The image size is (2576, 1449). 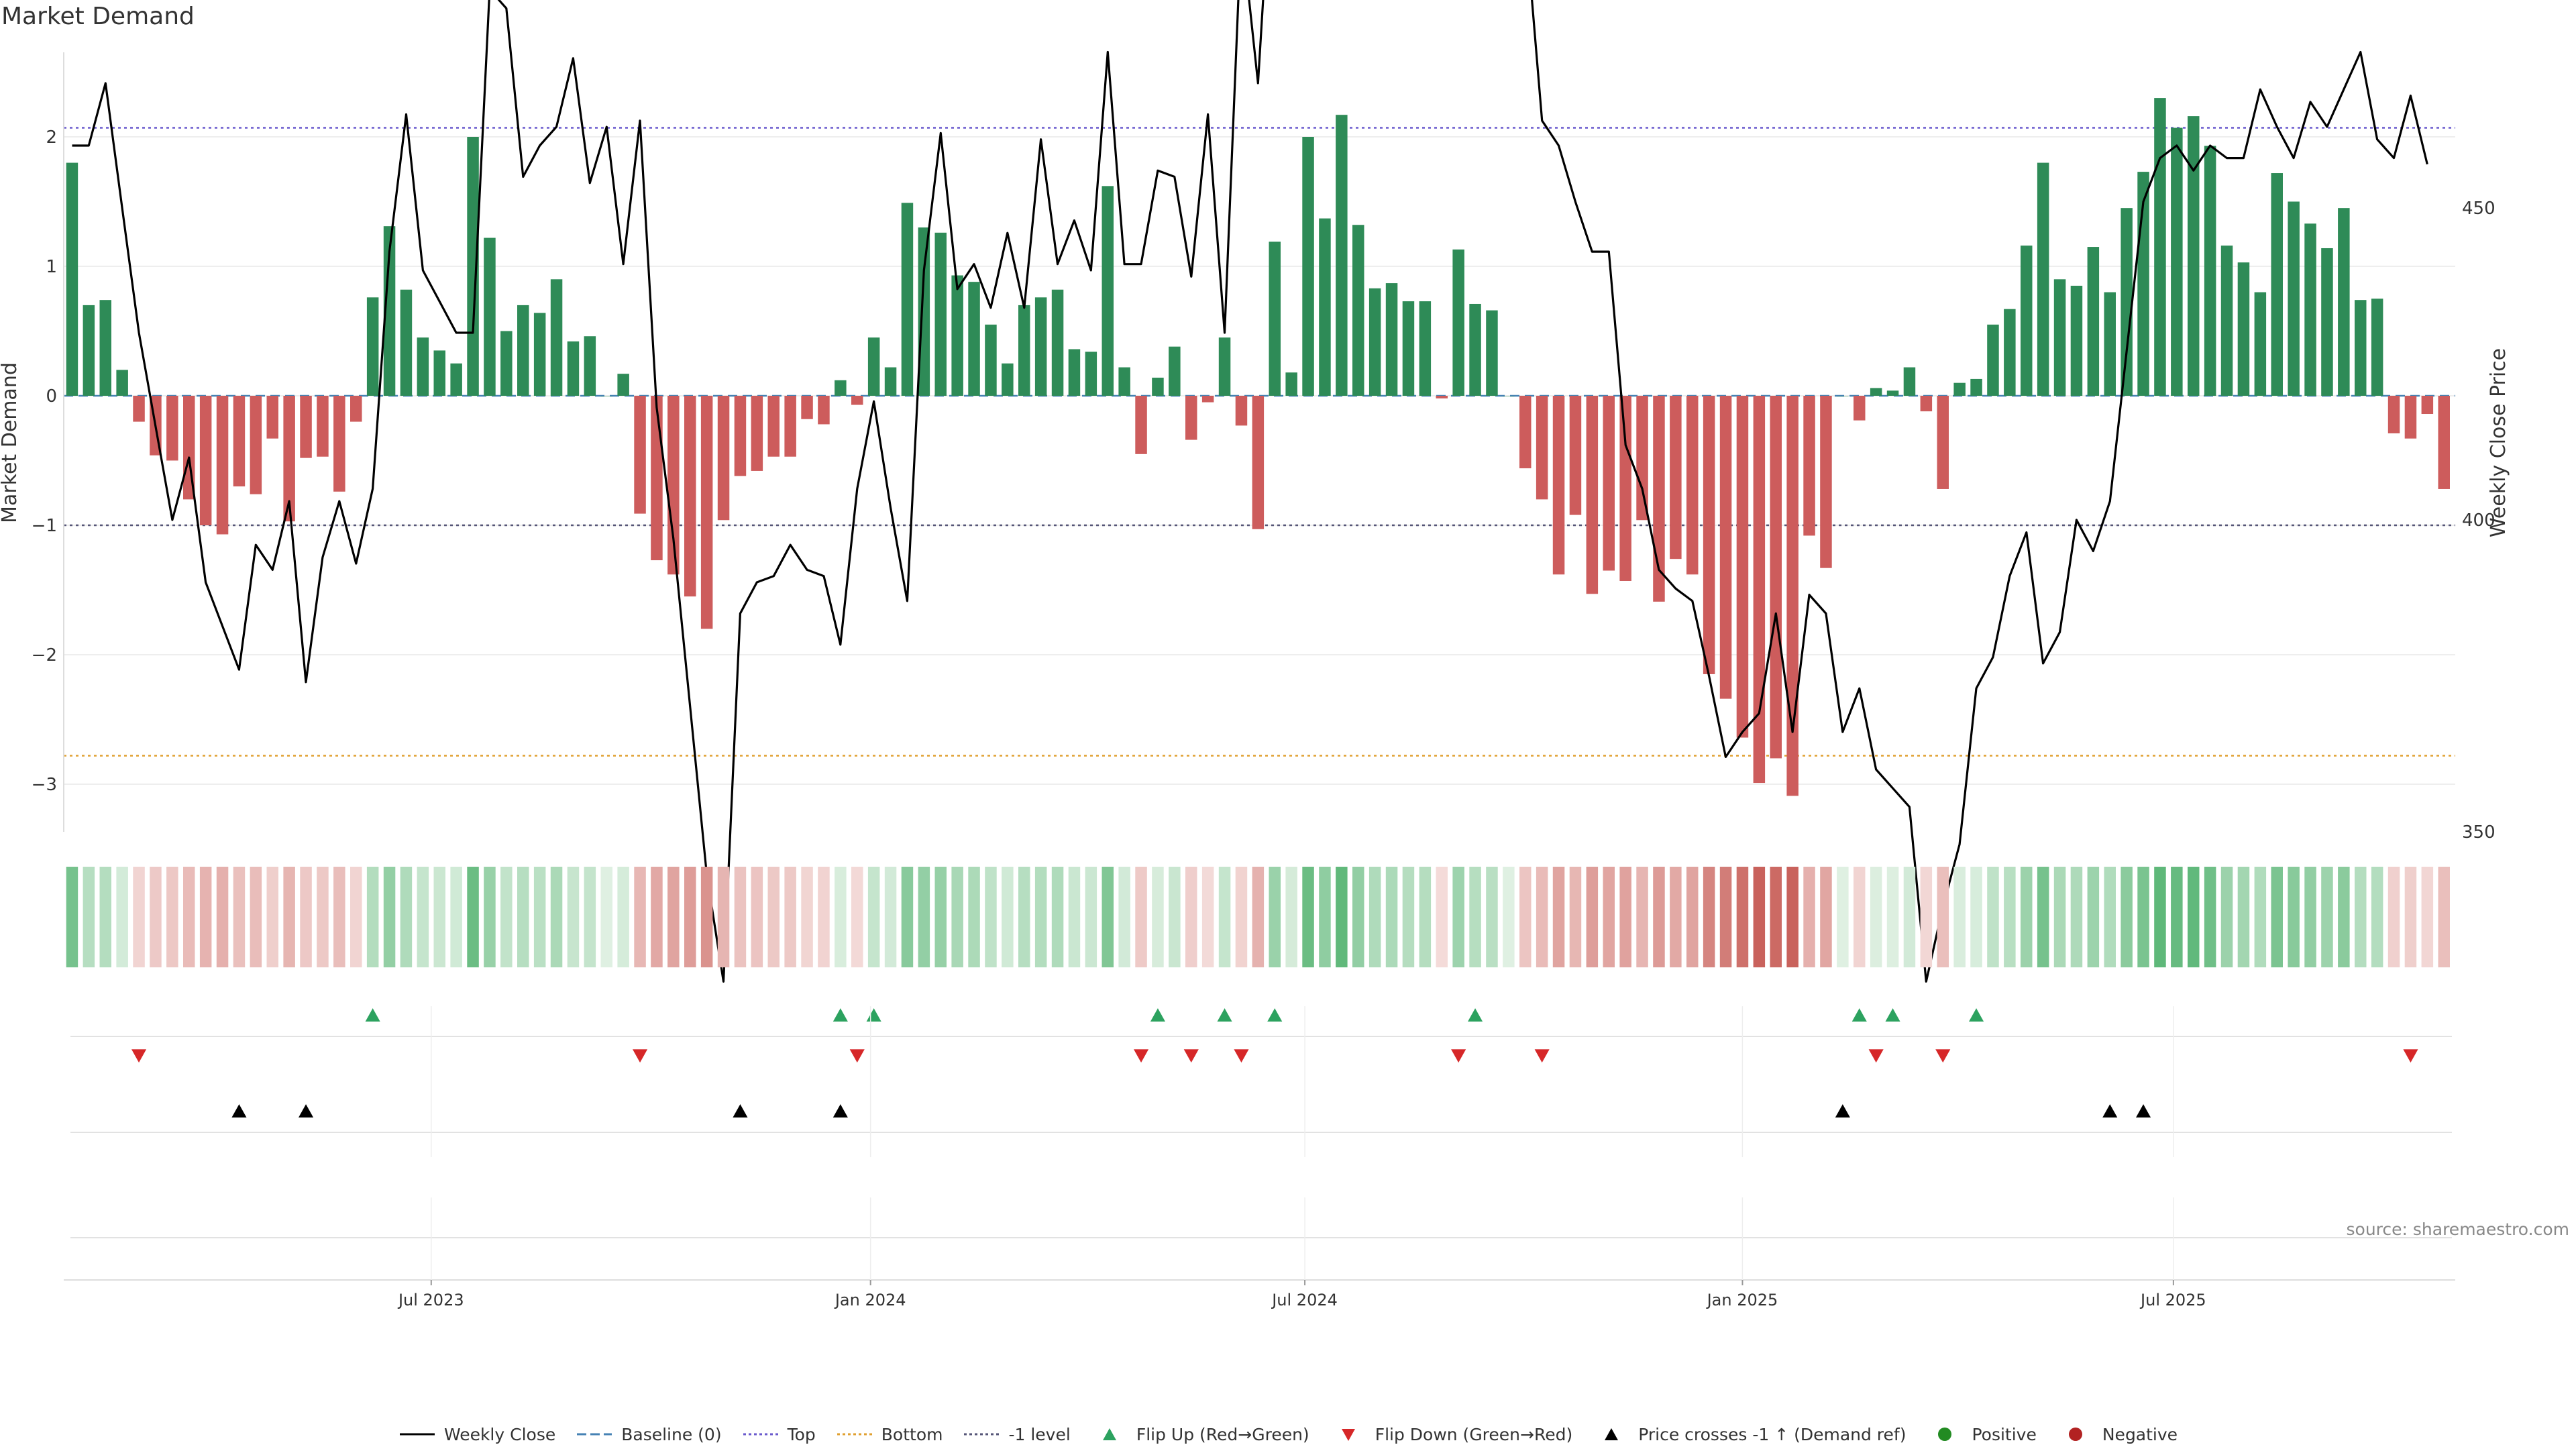 I want to click on legend-item-flip_up: Flip Up (Red→Green), so click(x=1200, y=1434).